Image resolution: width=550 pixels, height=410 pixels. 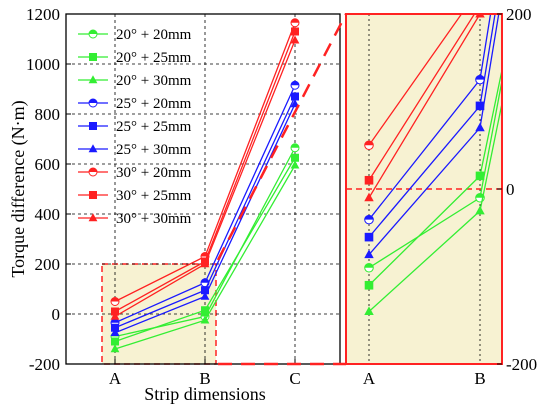 What do you see at coordinates (294, 378) in the screenshot?
I see `x-tick-label: C` at bounding box center [294, 378].